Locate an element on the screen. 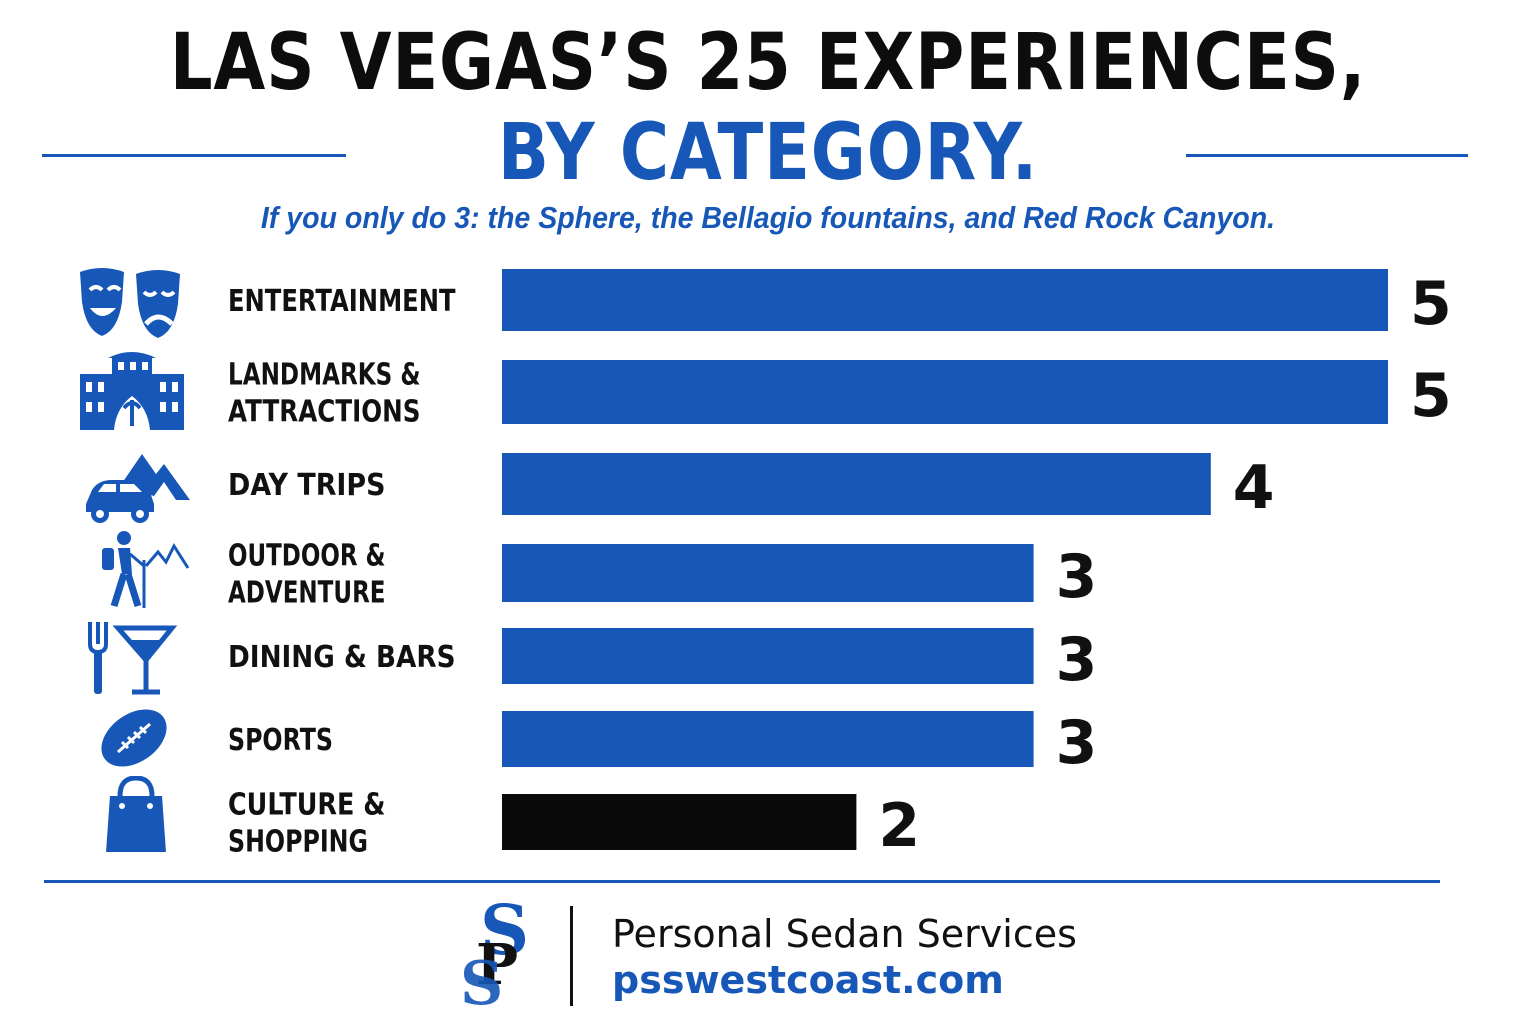 Image resolution: width=1536 pixels, height=1024 pixels. football-icon is located at coordinates (134, 740).